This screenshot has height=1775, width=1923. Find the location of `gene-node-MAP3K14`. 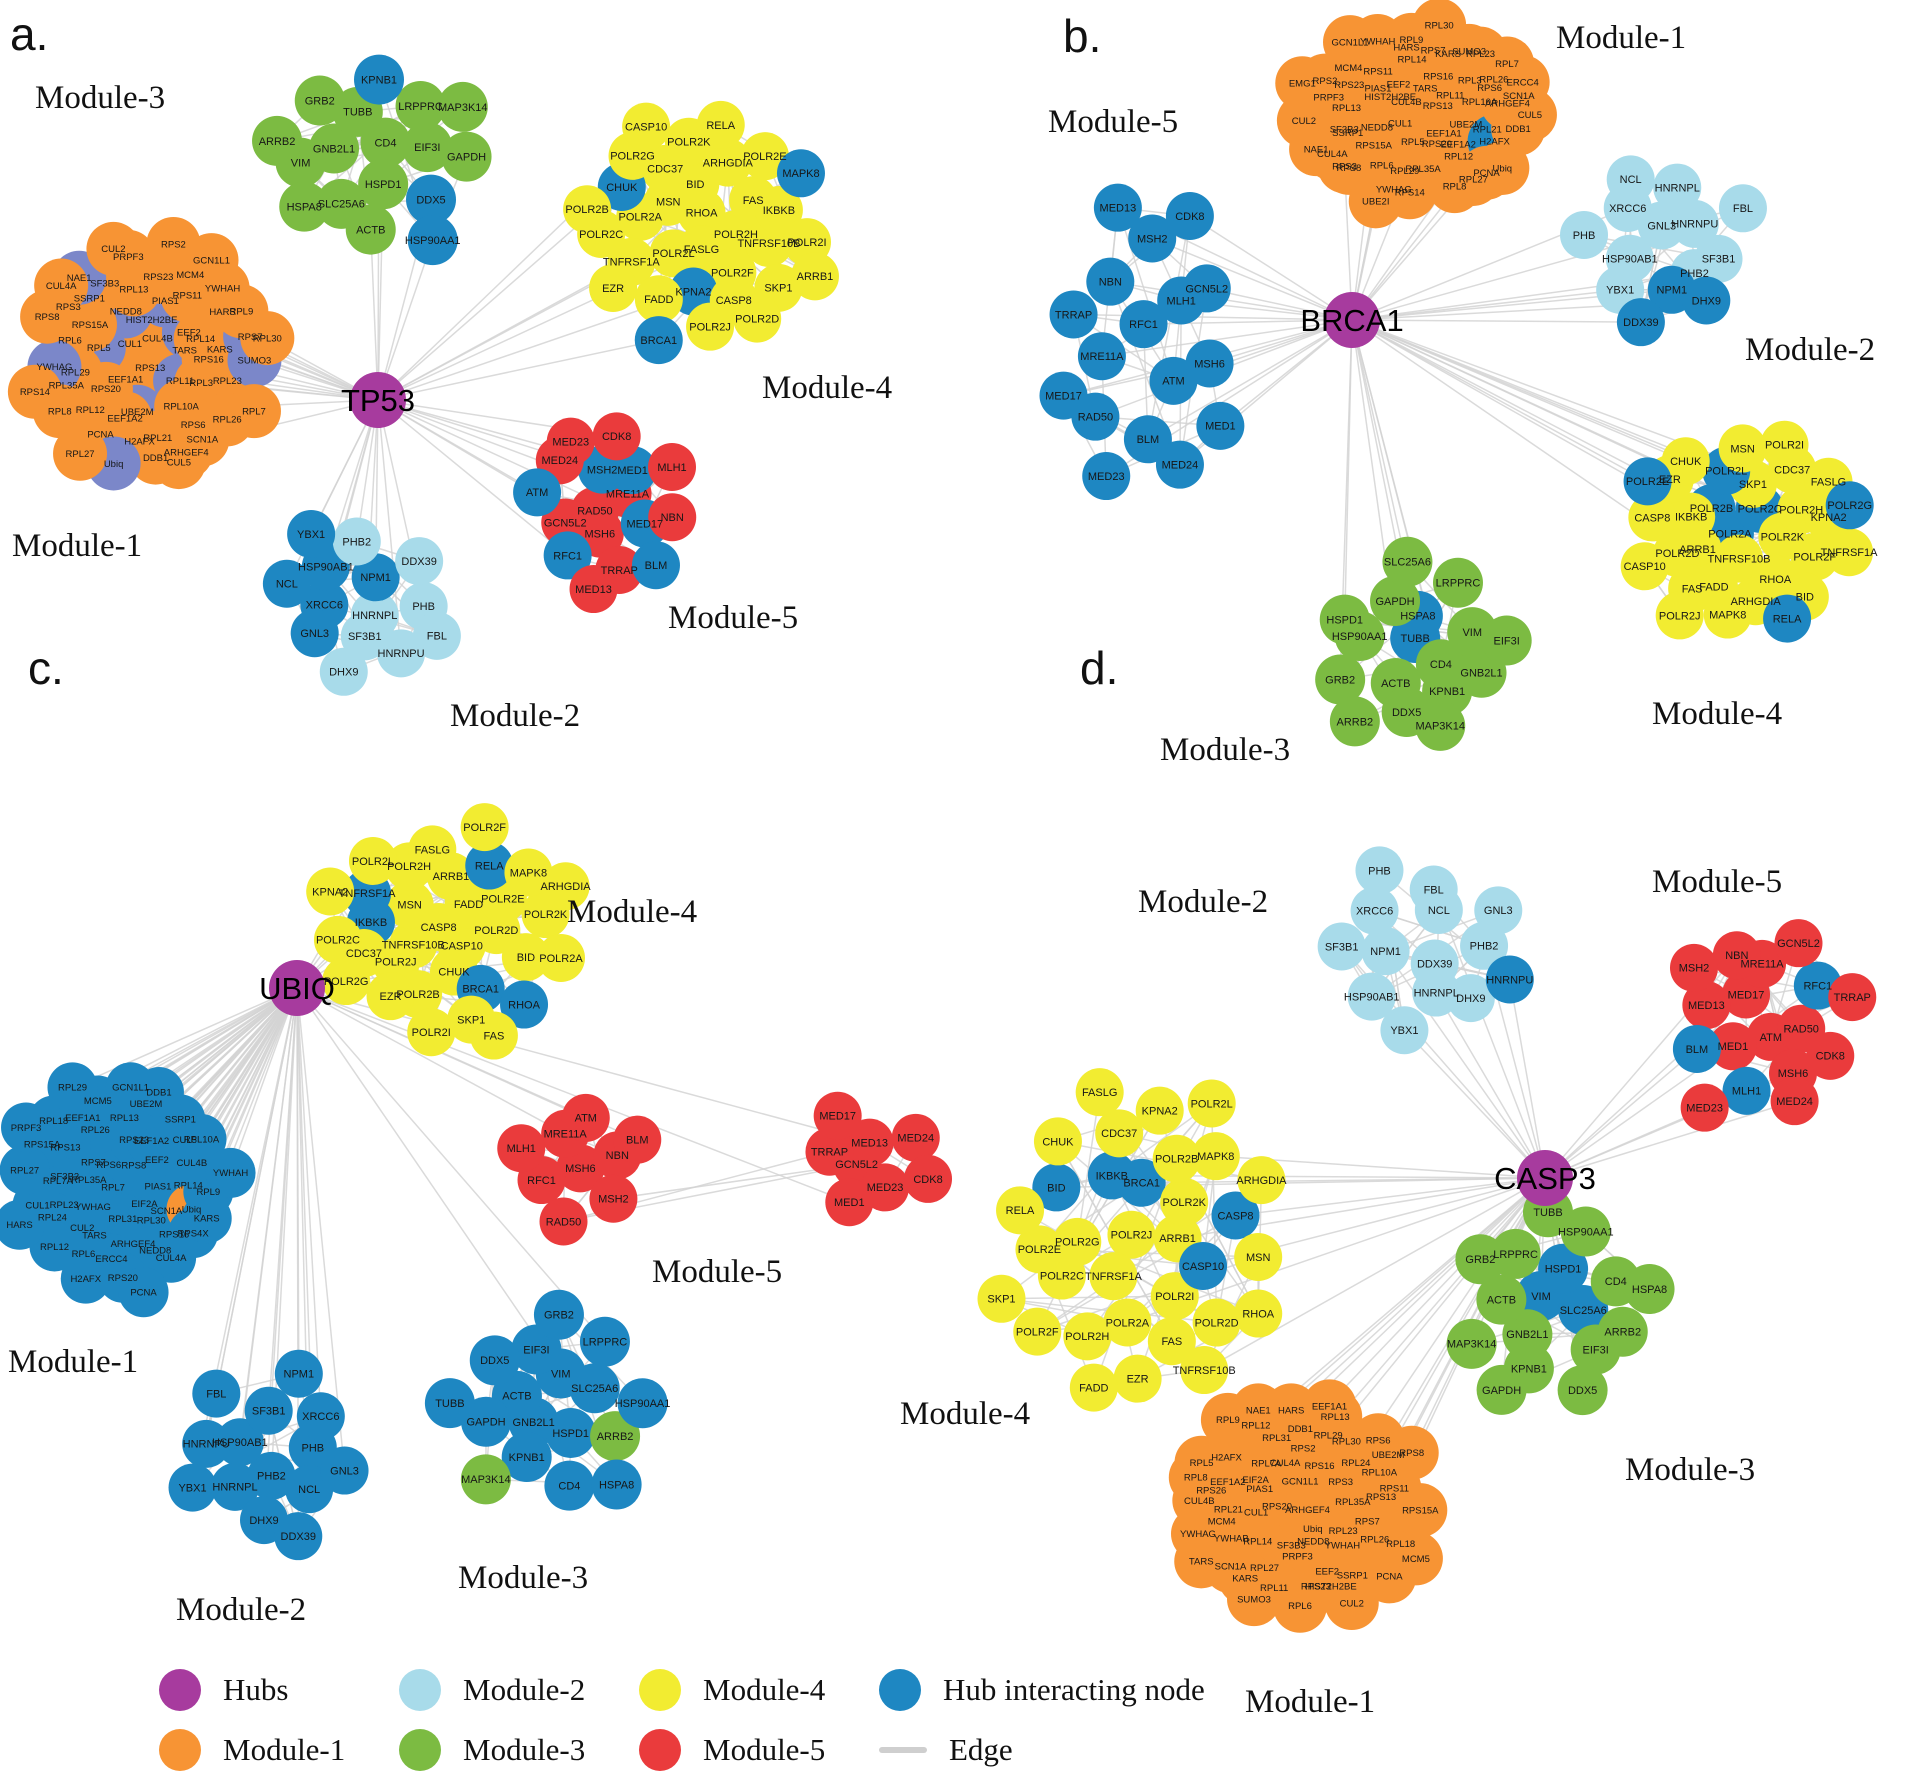

gene-node-MAP3K14 is located at coordinates (485, 1479).